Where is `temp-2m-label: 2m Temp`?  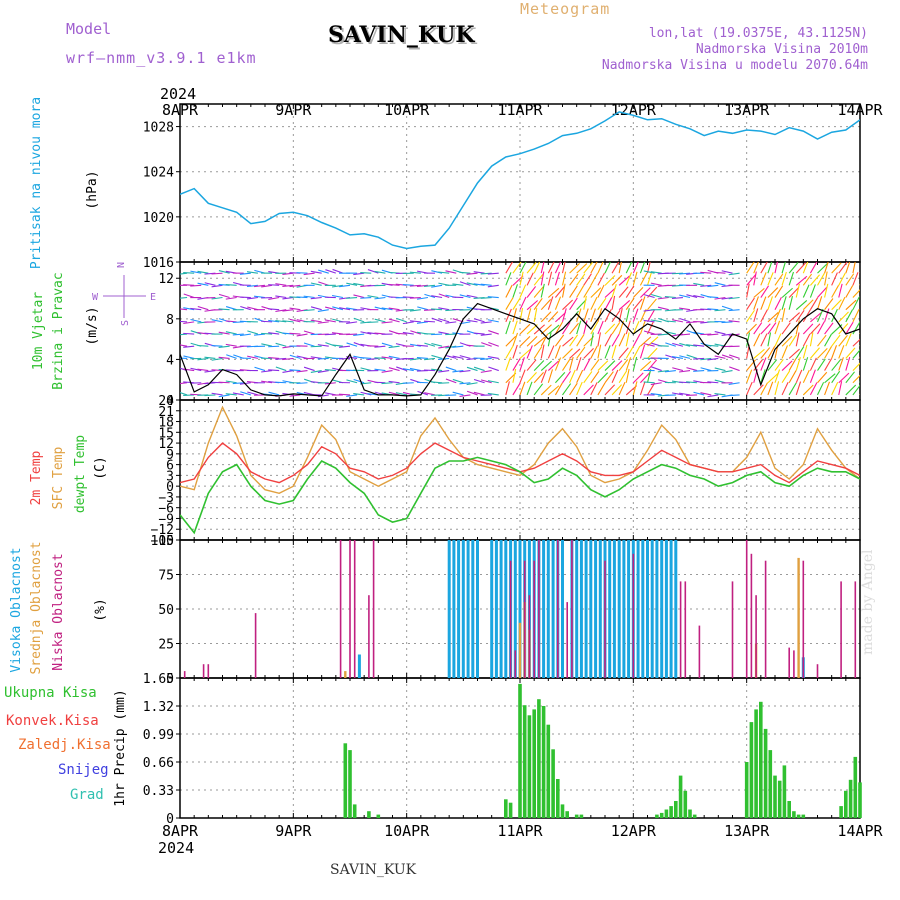
temp-2m-label: 2m Temp is located at coordinates (36, 477).